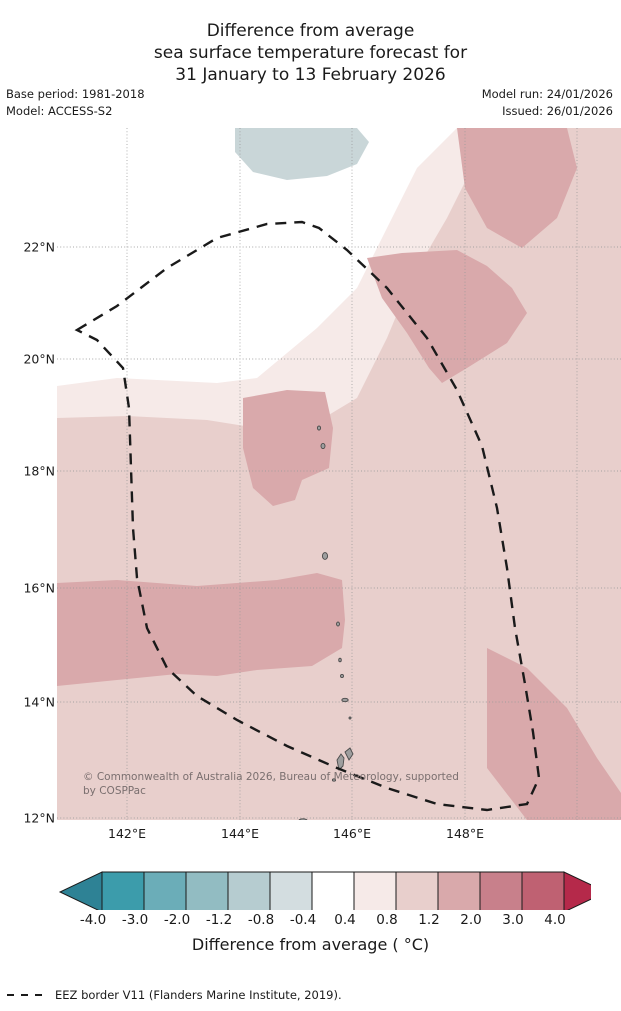 This screenshot has width=621, height=1011. What do you see at coordinates (240, 833) in the screenshot?
I see `lon-tick-144E: 144°E` at bounding box center [240, 833].